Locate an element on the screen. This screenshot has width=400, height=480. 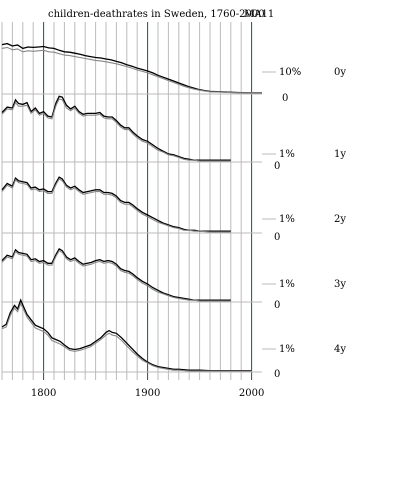
panel-name-label: 2y is located at coordinates (340, 219).